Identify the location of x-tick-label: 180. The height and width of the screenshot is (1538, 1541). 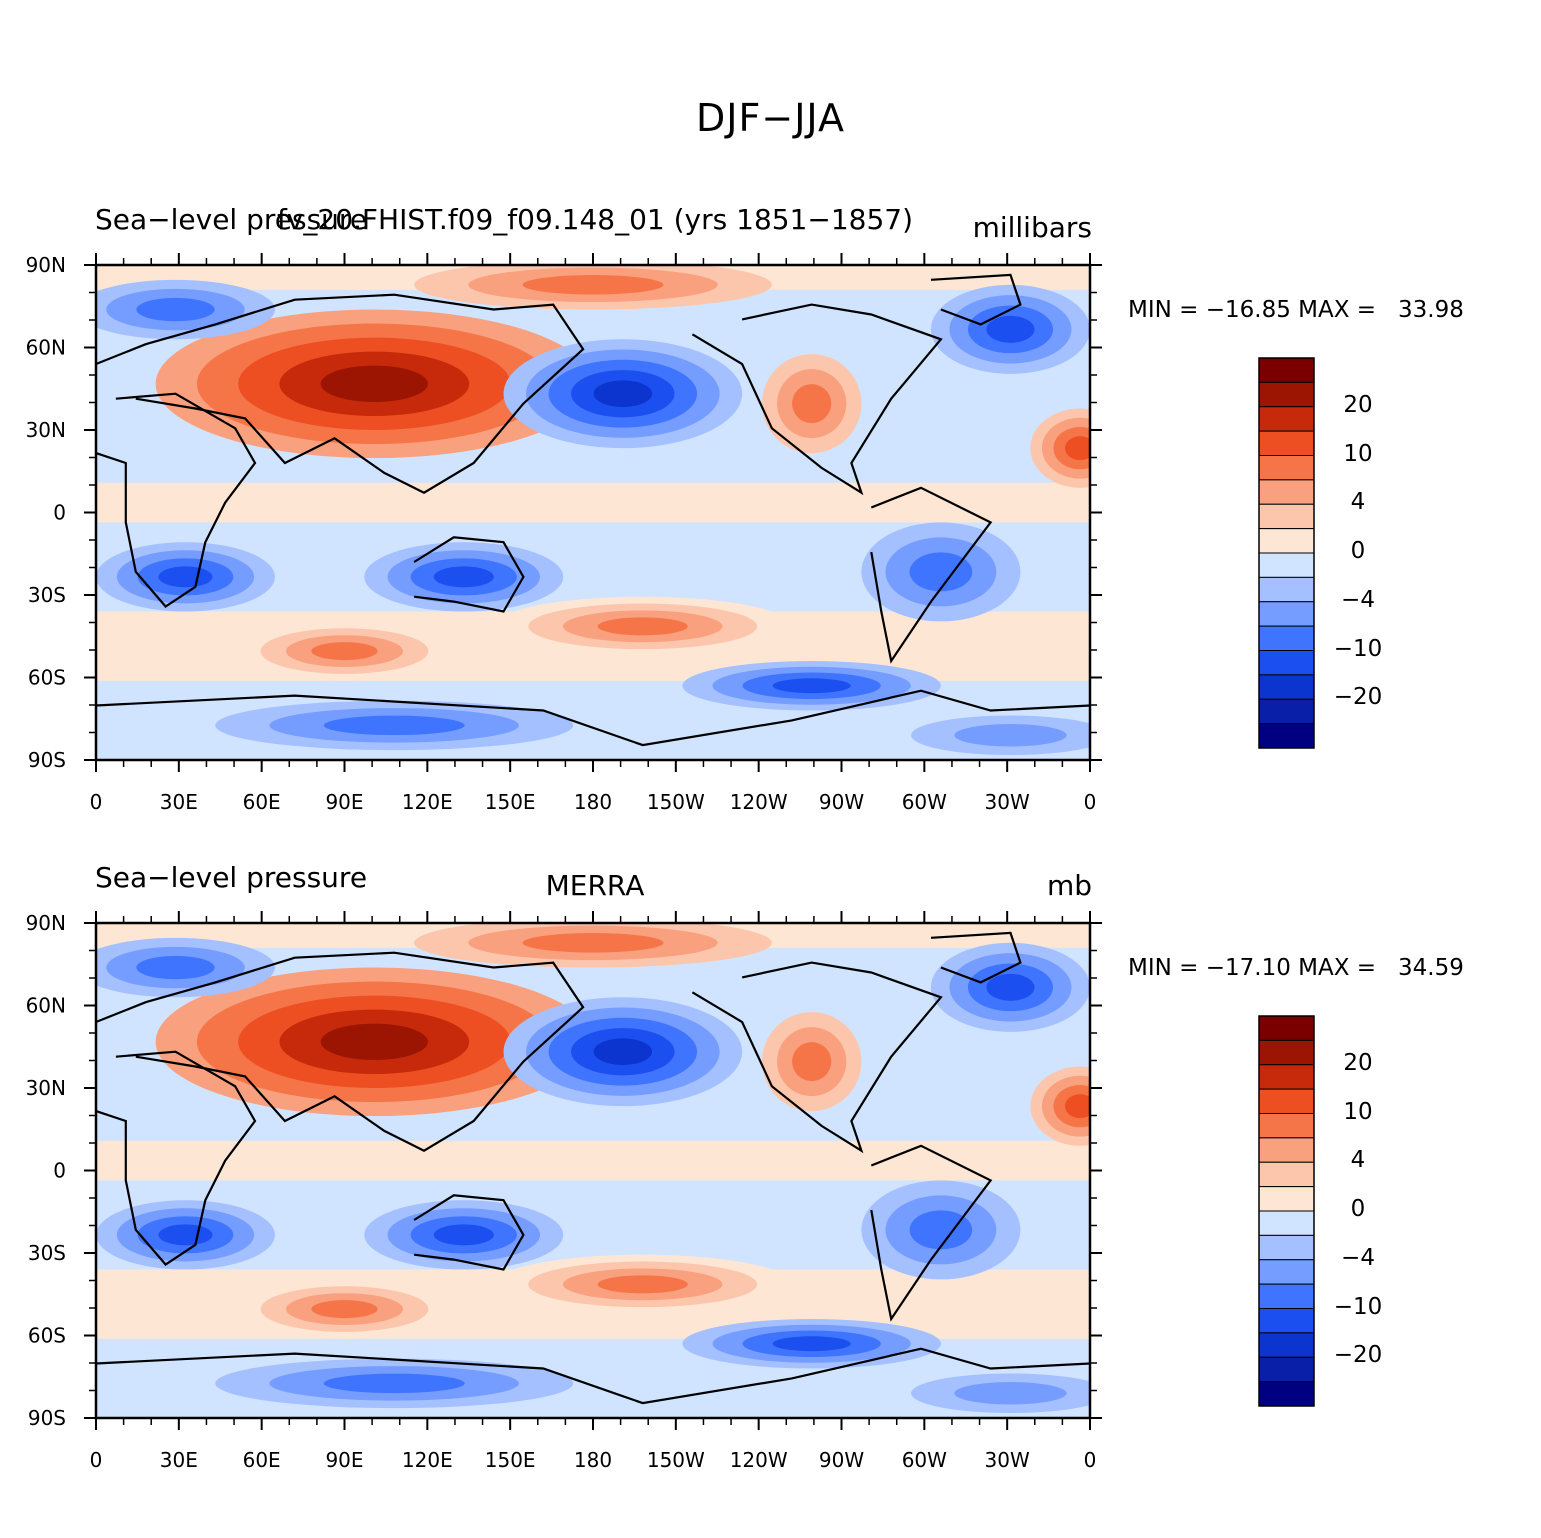
(593, 1460).